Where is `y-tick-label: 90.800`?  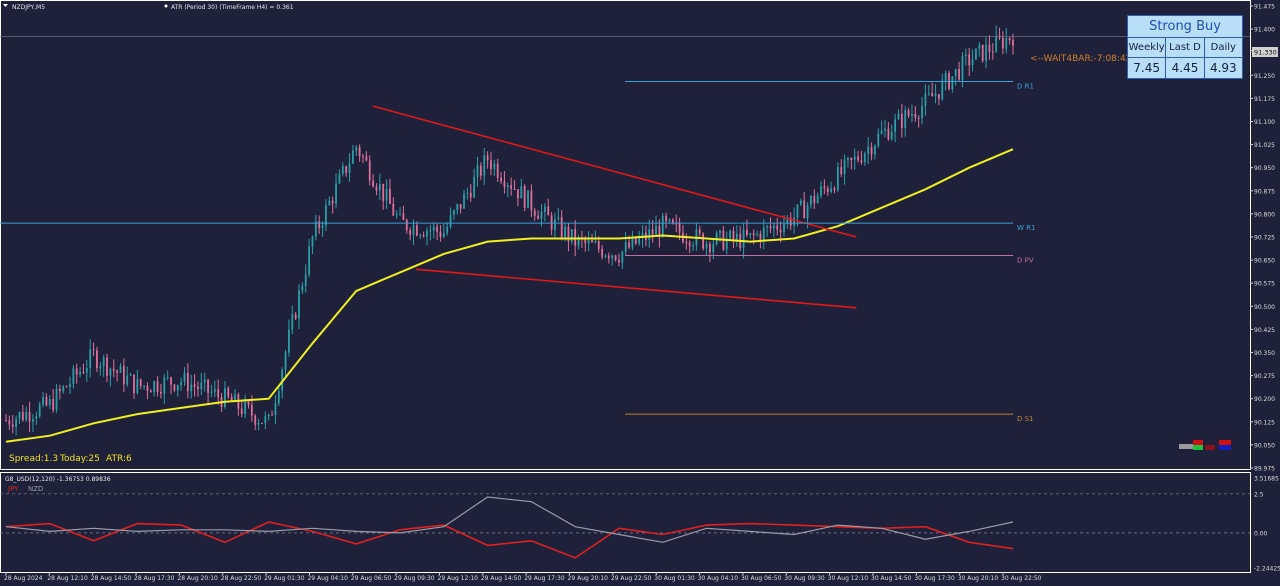
y-tick-label: 90.800 is located at coordinates (1264, 214).